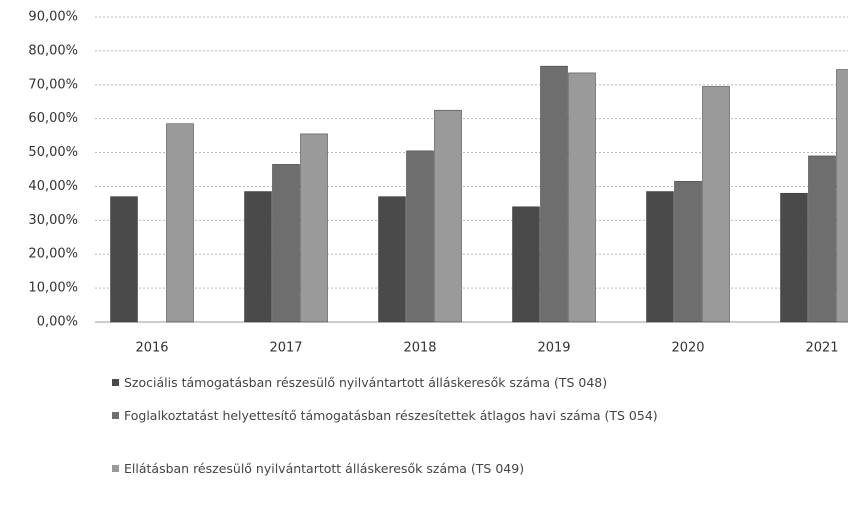 The height and width of the screenshot is (527, 848). I want to click on y-tick-label: 20,00%, so click(53, 254).